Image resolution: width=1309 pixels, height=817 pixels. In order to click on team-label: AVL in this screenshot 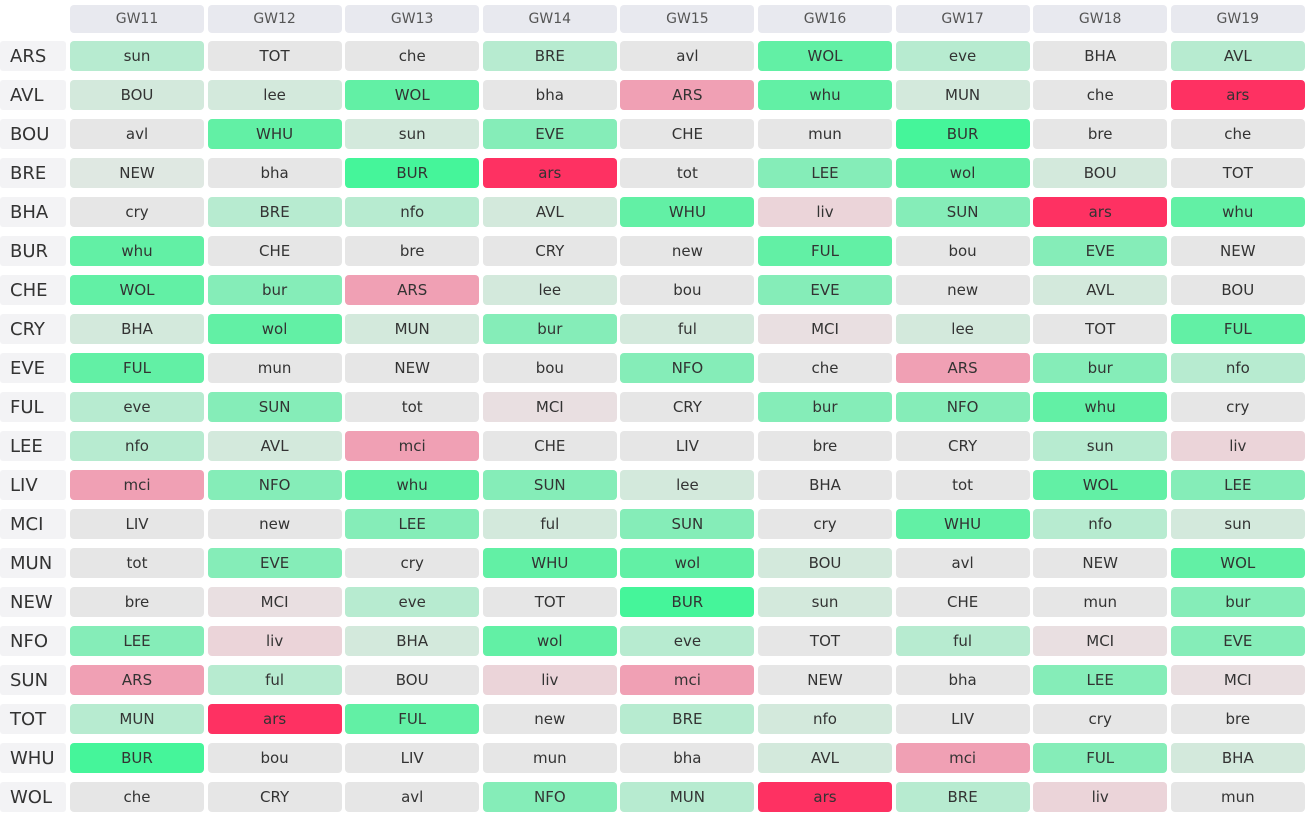, I will do `click(33, 95)`.